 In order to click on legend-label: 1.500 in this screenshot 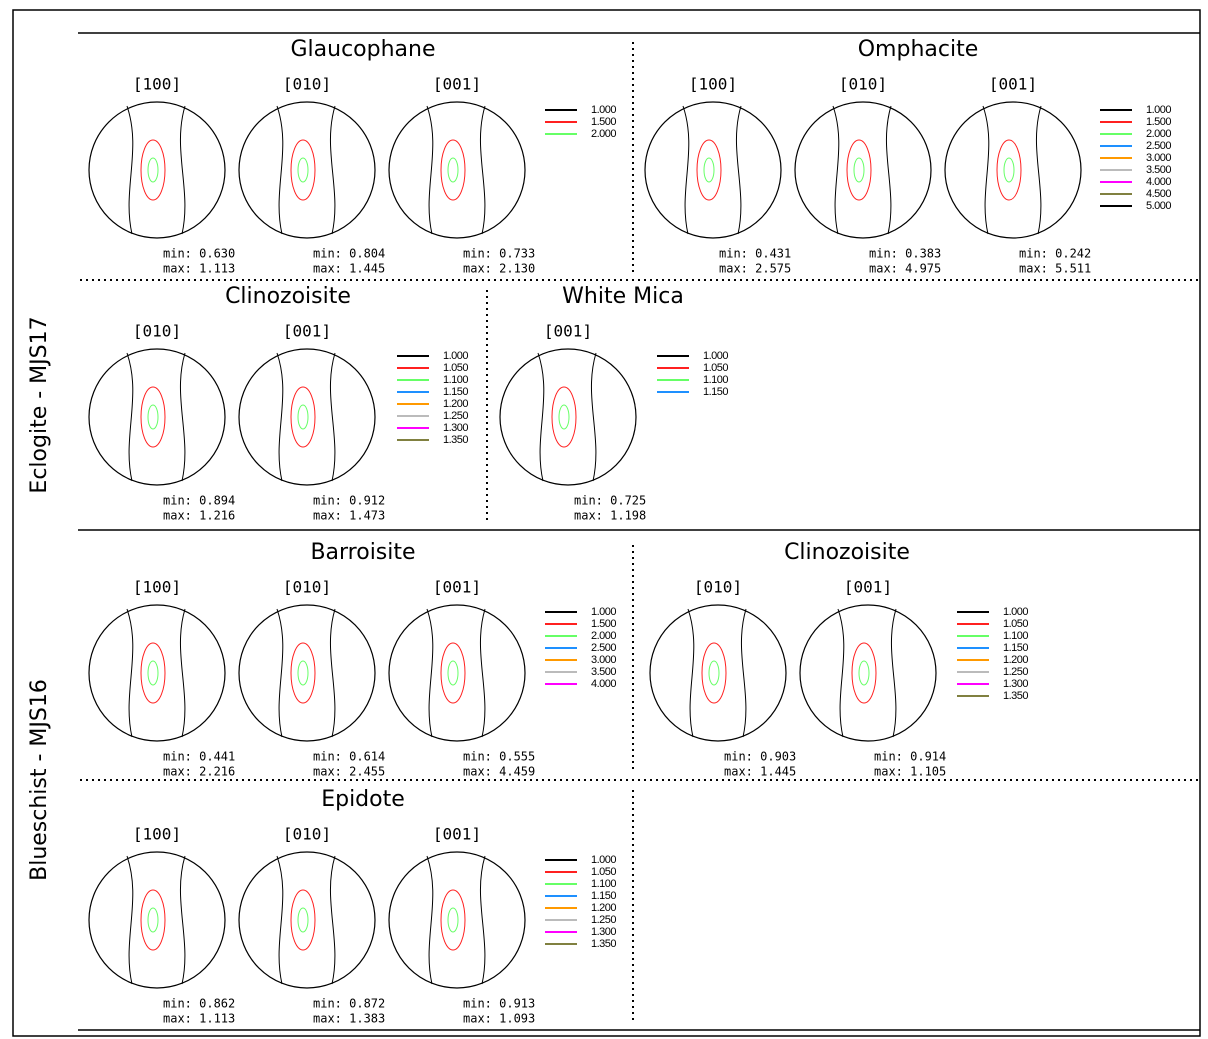, I will do `click(1158, 122)`.